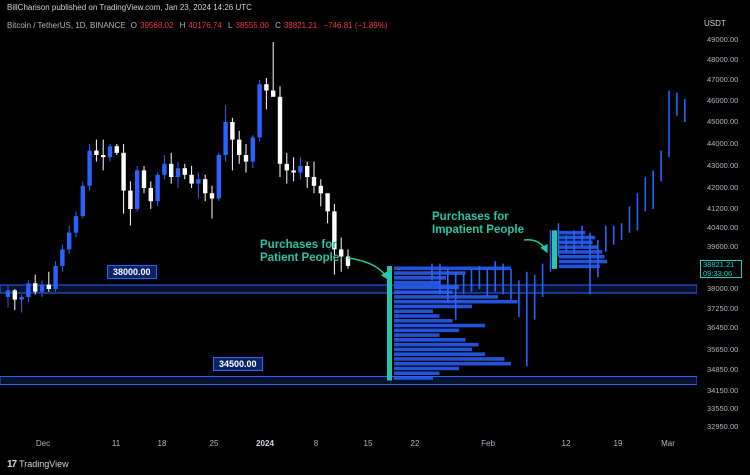 The image size is (750, 475). Describe the element at coordinates (554, 249) in the screenshot. I see `impatient-profile-marker` at that location.